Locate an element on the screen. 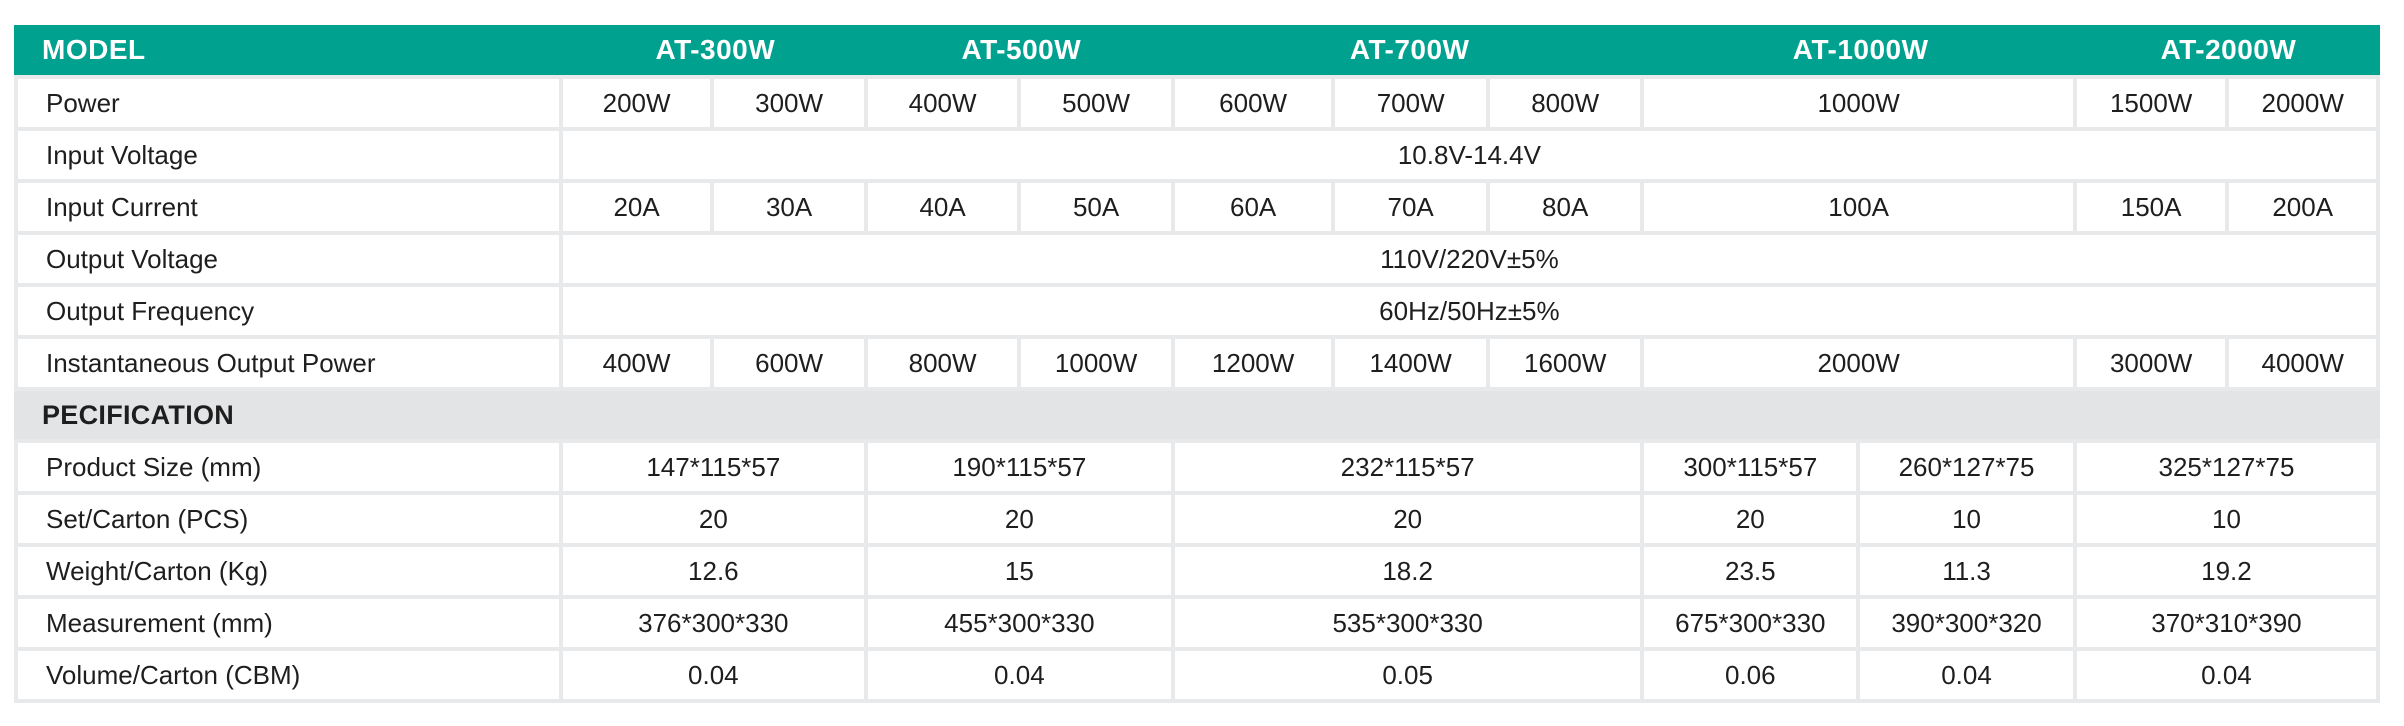  value-cell: 0.06 is located at coordinates (1752, 677).